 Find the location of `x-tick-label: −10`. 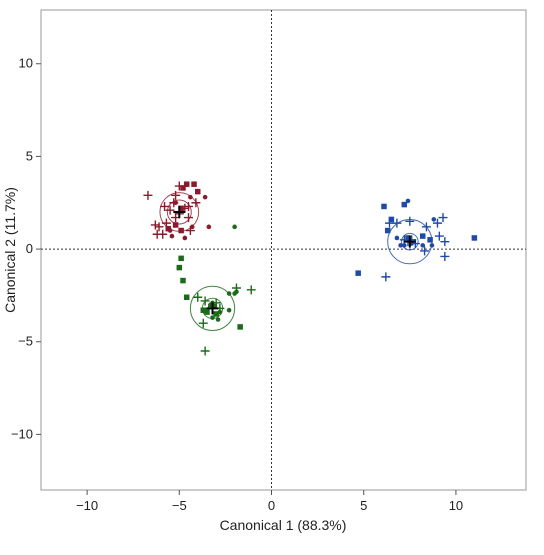

x-tick-label: −10 is located at coordinates (87, 505).